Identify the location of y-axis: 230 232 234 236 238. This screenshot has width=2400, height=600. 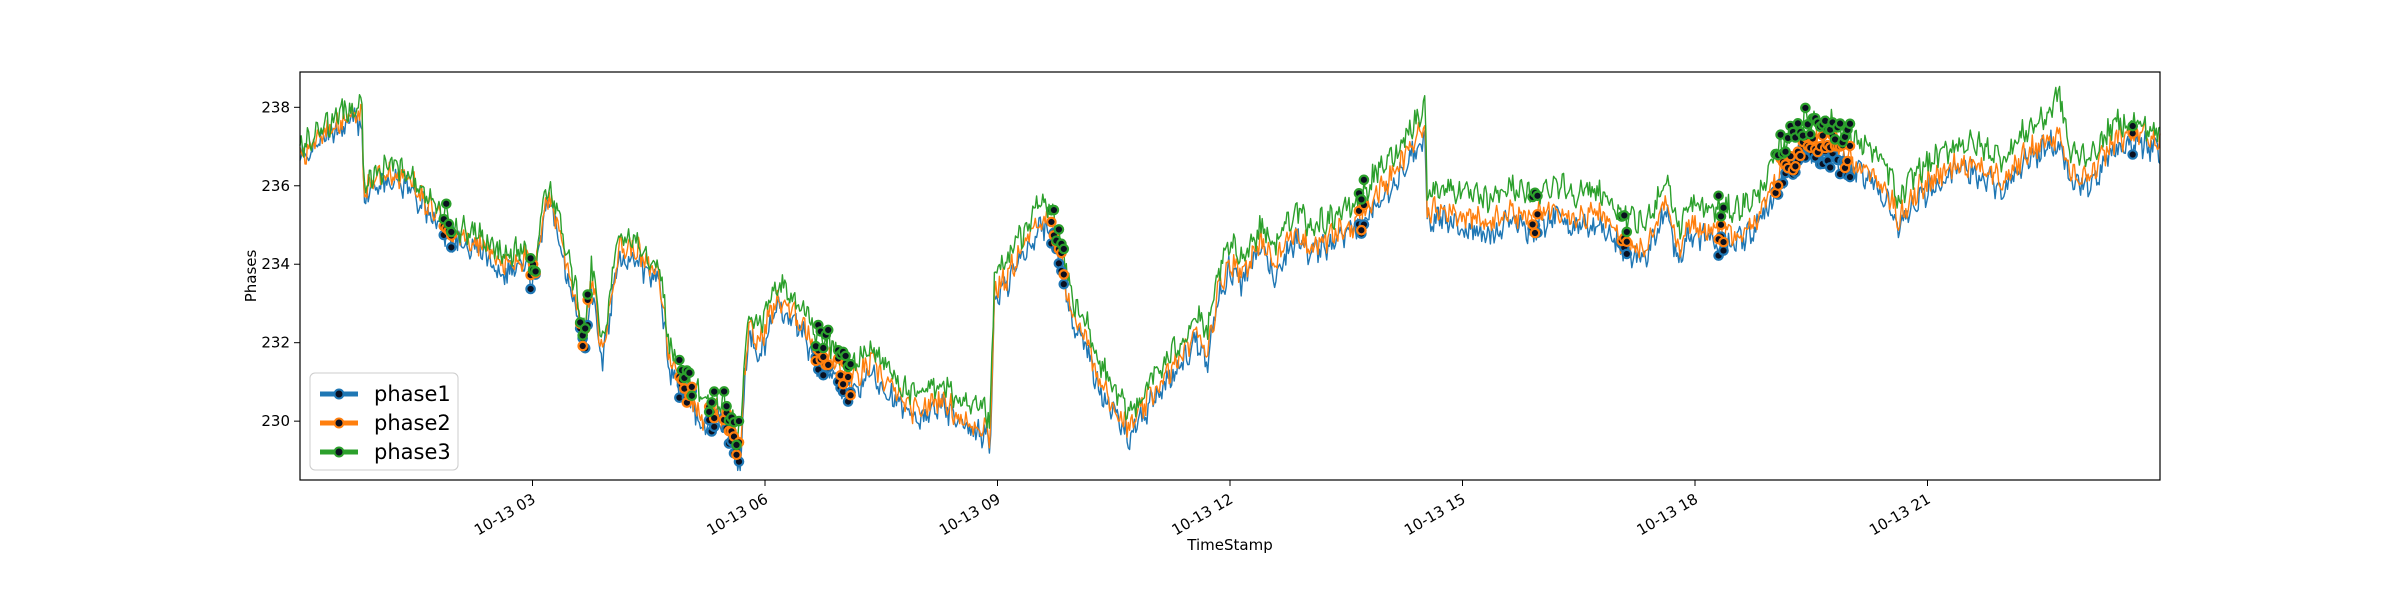
(280, 264).